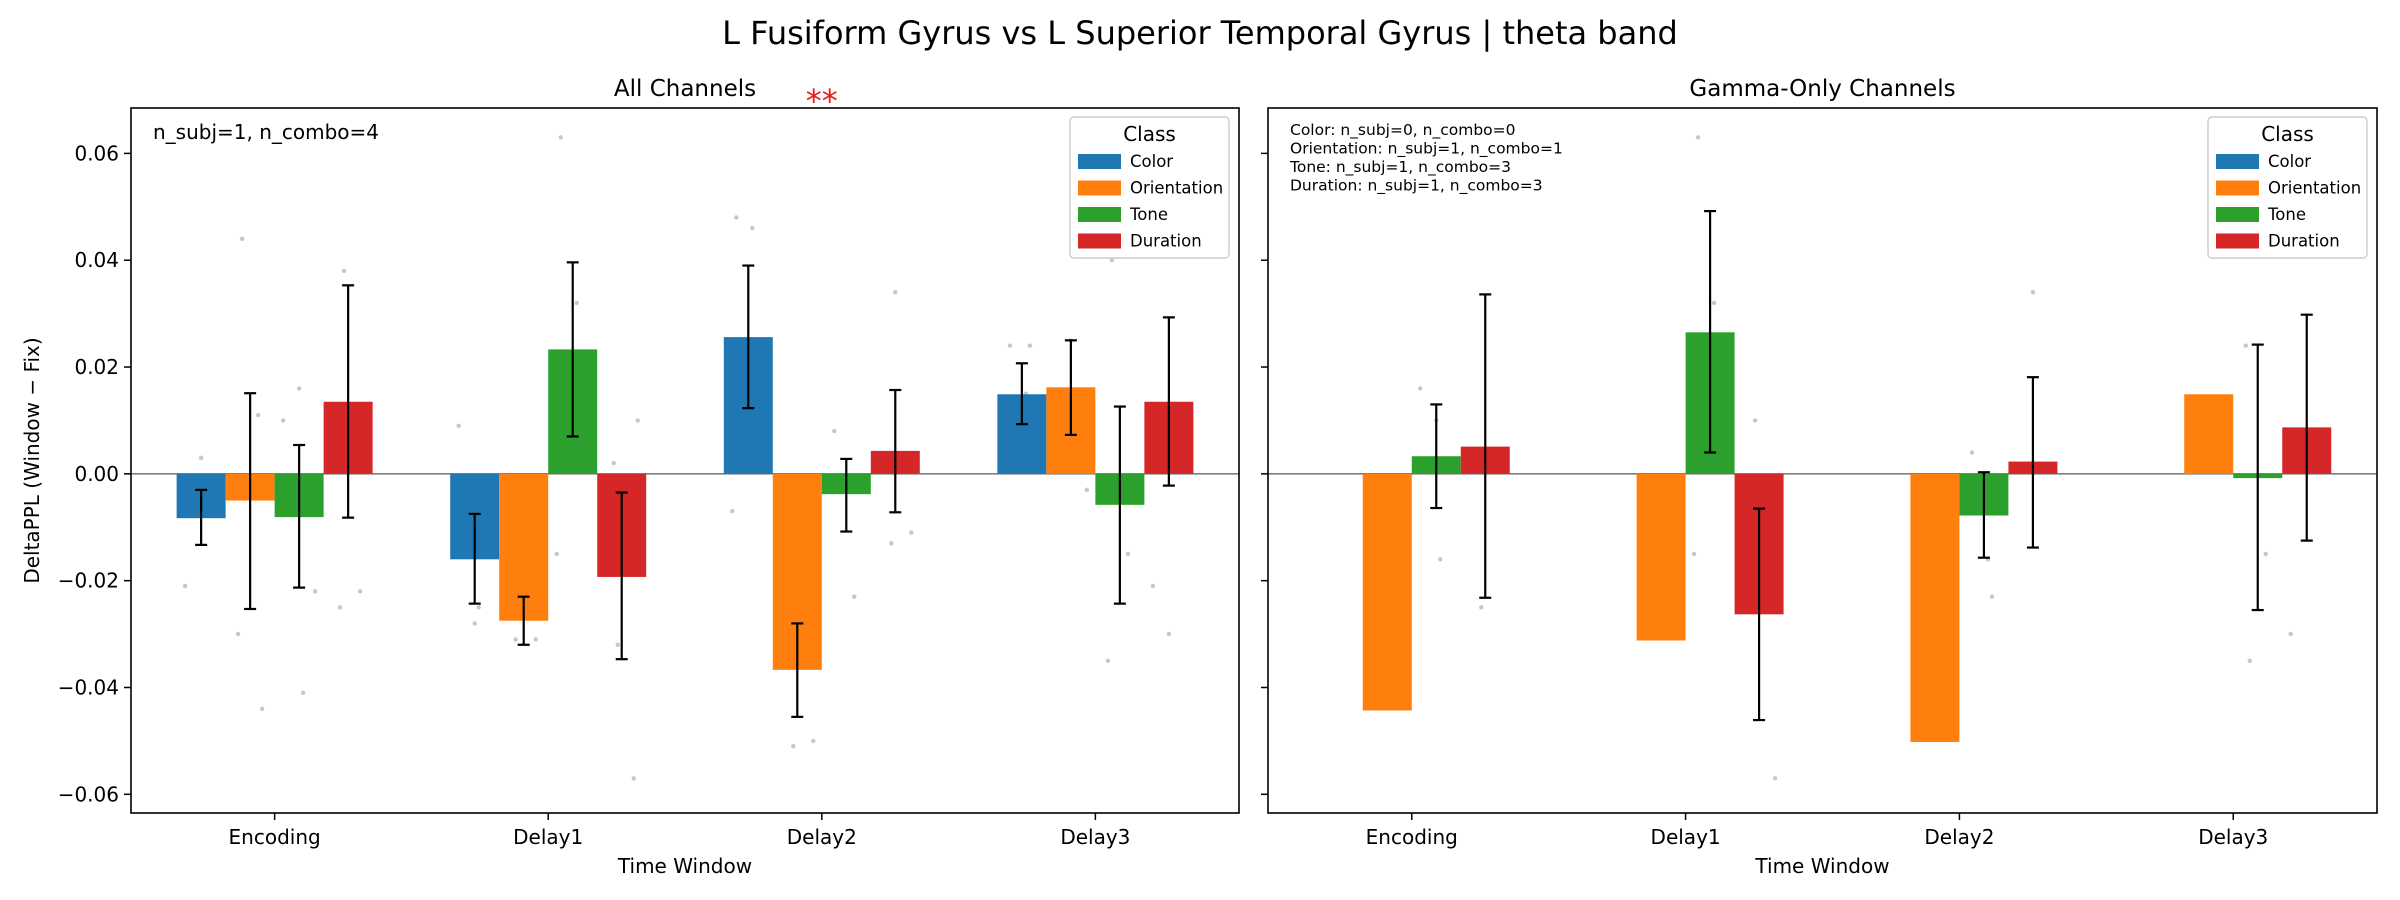  What do you see at coordinates (822, 101) in the screenshot?
I see `significance-marker: **` at bounding box center [822, 101].